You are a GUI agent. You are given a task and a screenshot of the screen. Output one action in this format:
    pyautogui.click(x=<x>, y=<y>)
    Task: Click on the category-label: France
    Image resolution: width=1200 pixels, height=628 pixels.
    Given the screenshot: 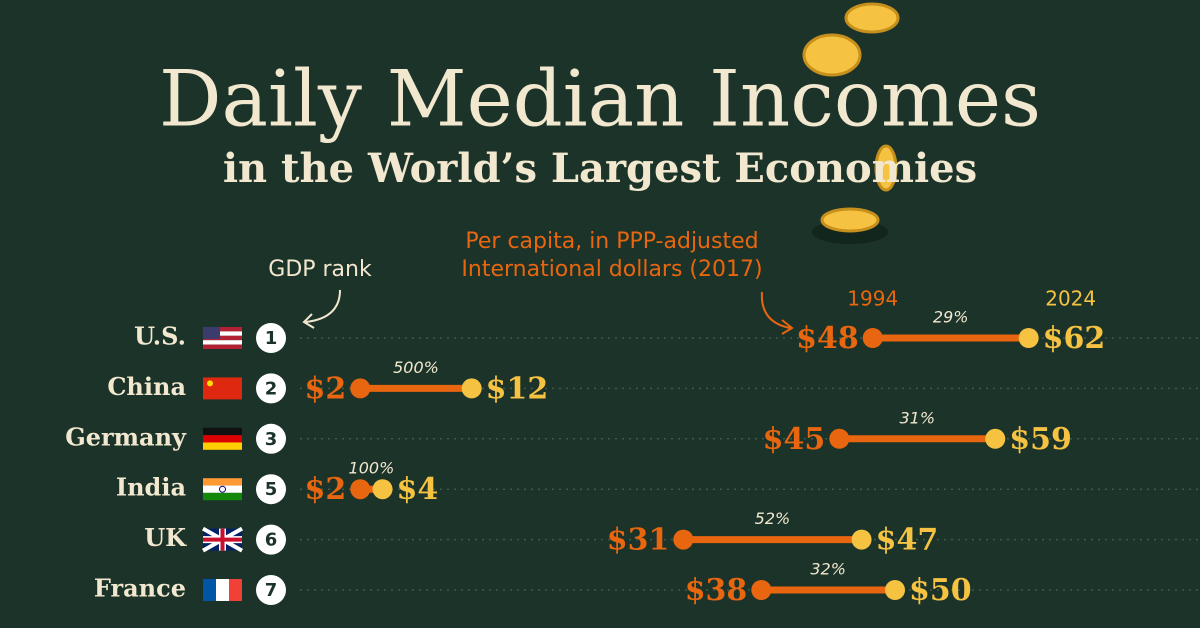 What is the action you would take?
    pyautogui.click(x=140, y=588)
    